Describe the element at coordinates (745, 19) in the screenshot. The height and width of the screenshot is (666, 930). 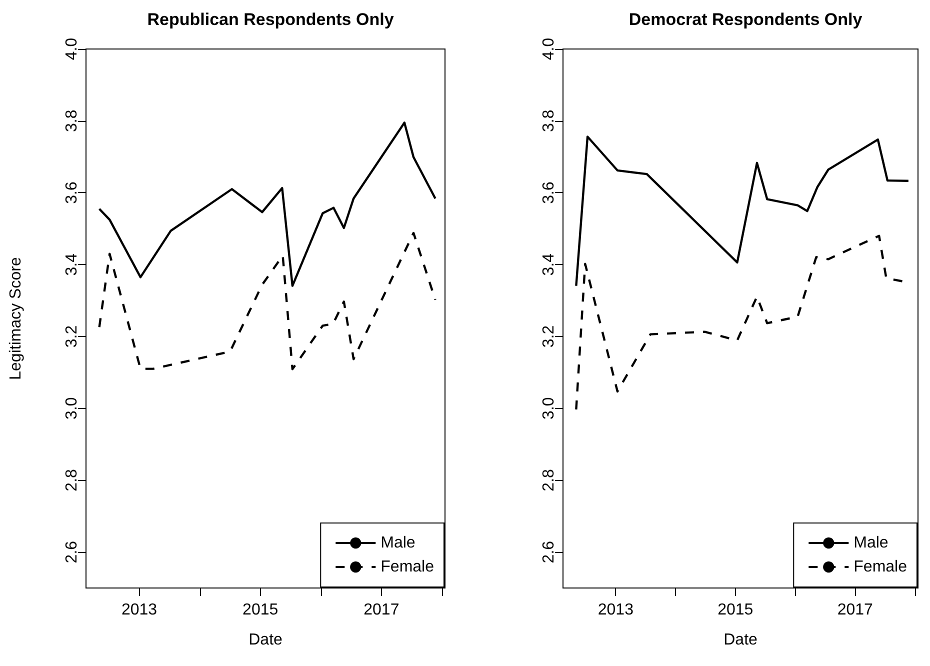
I see `chart-title: Democrat Respondents Only` at that location.